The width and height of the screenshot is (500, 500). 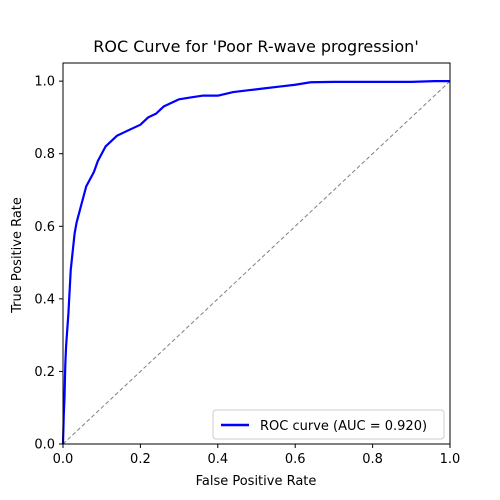 I want to click on y-tick-label: 0.6, so click(x=44, y=227).